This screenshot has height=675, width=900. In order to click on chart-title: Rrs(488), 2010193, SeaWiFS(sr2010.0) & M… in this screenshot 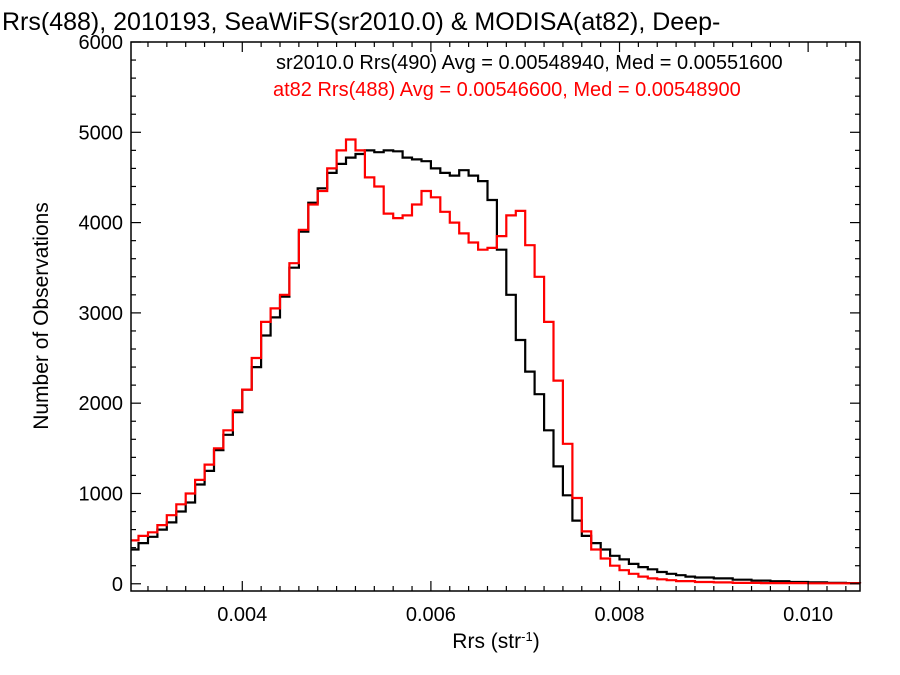, I will do `click(361, 22)`.